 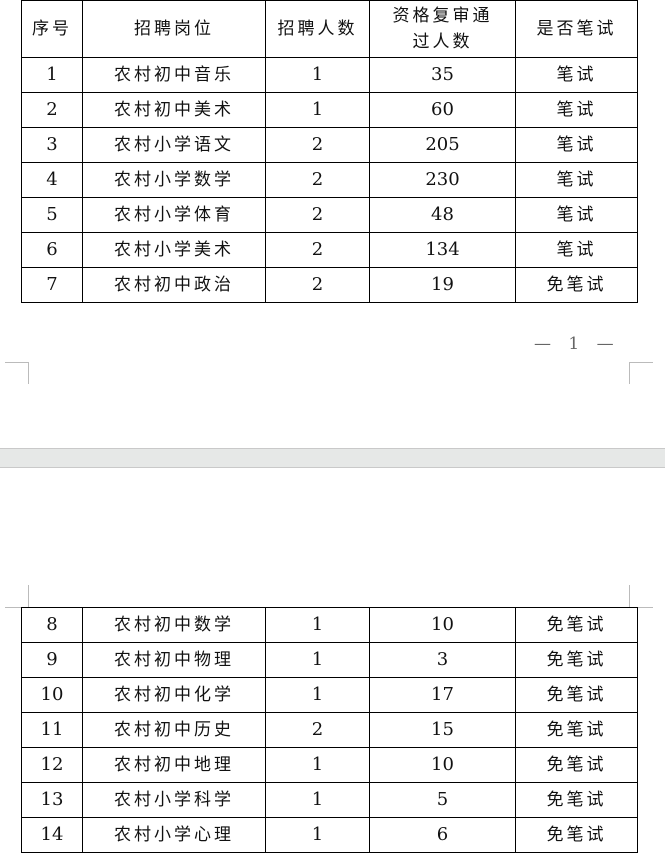 I want to click on table-cell: 12, so click(x=52, y=765).